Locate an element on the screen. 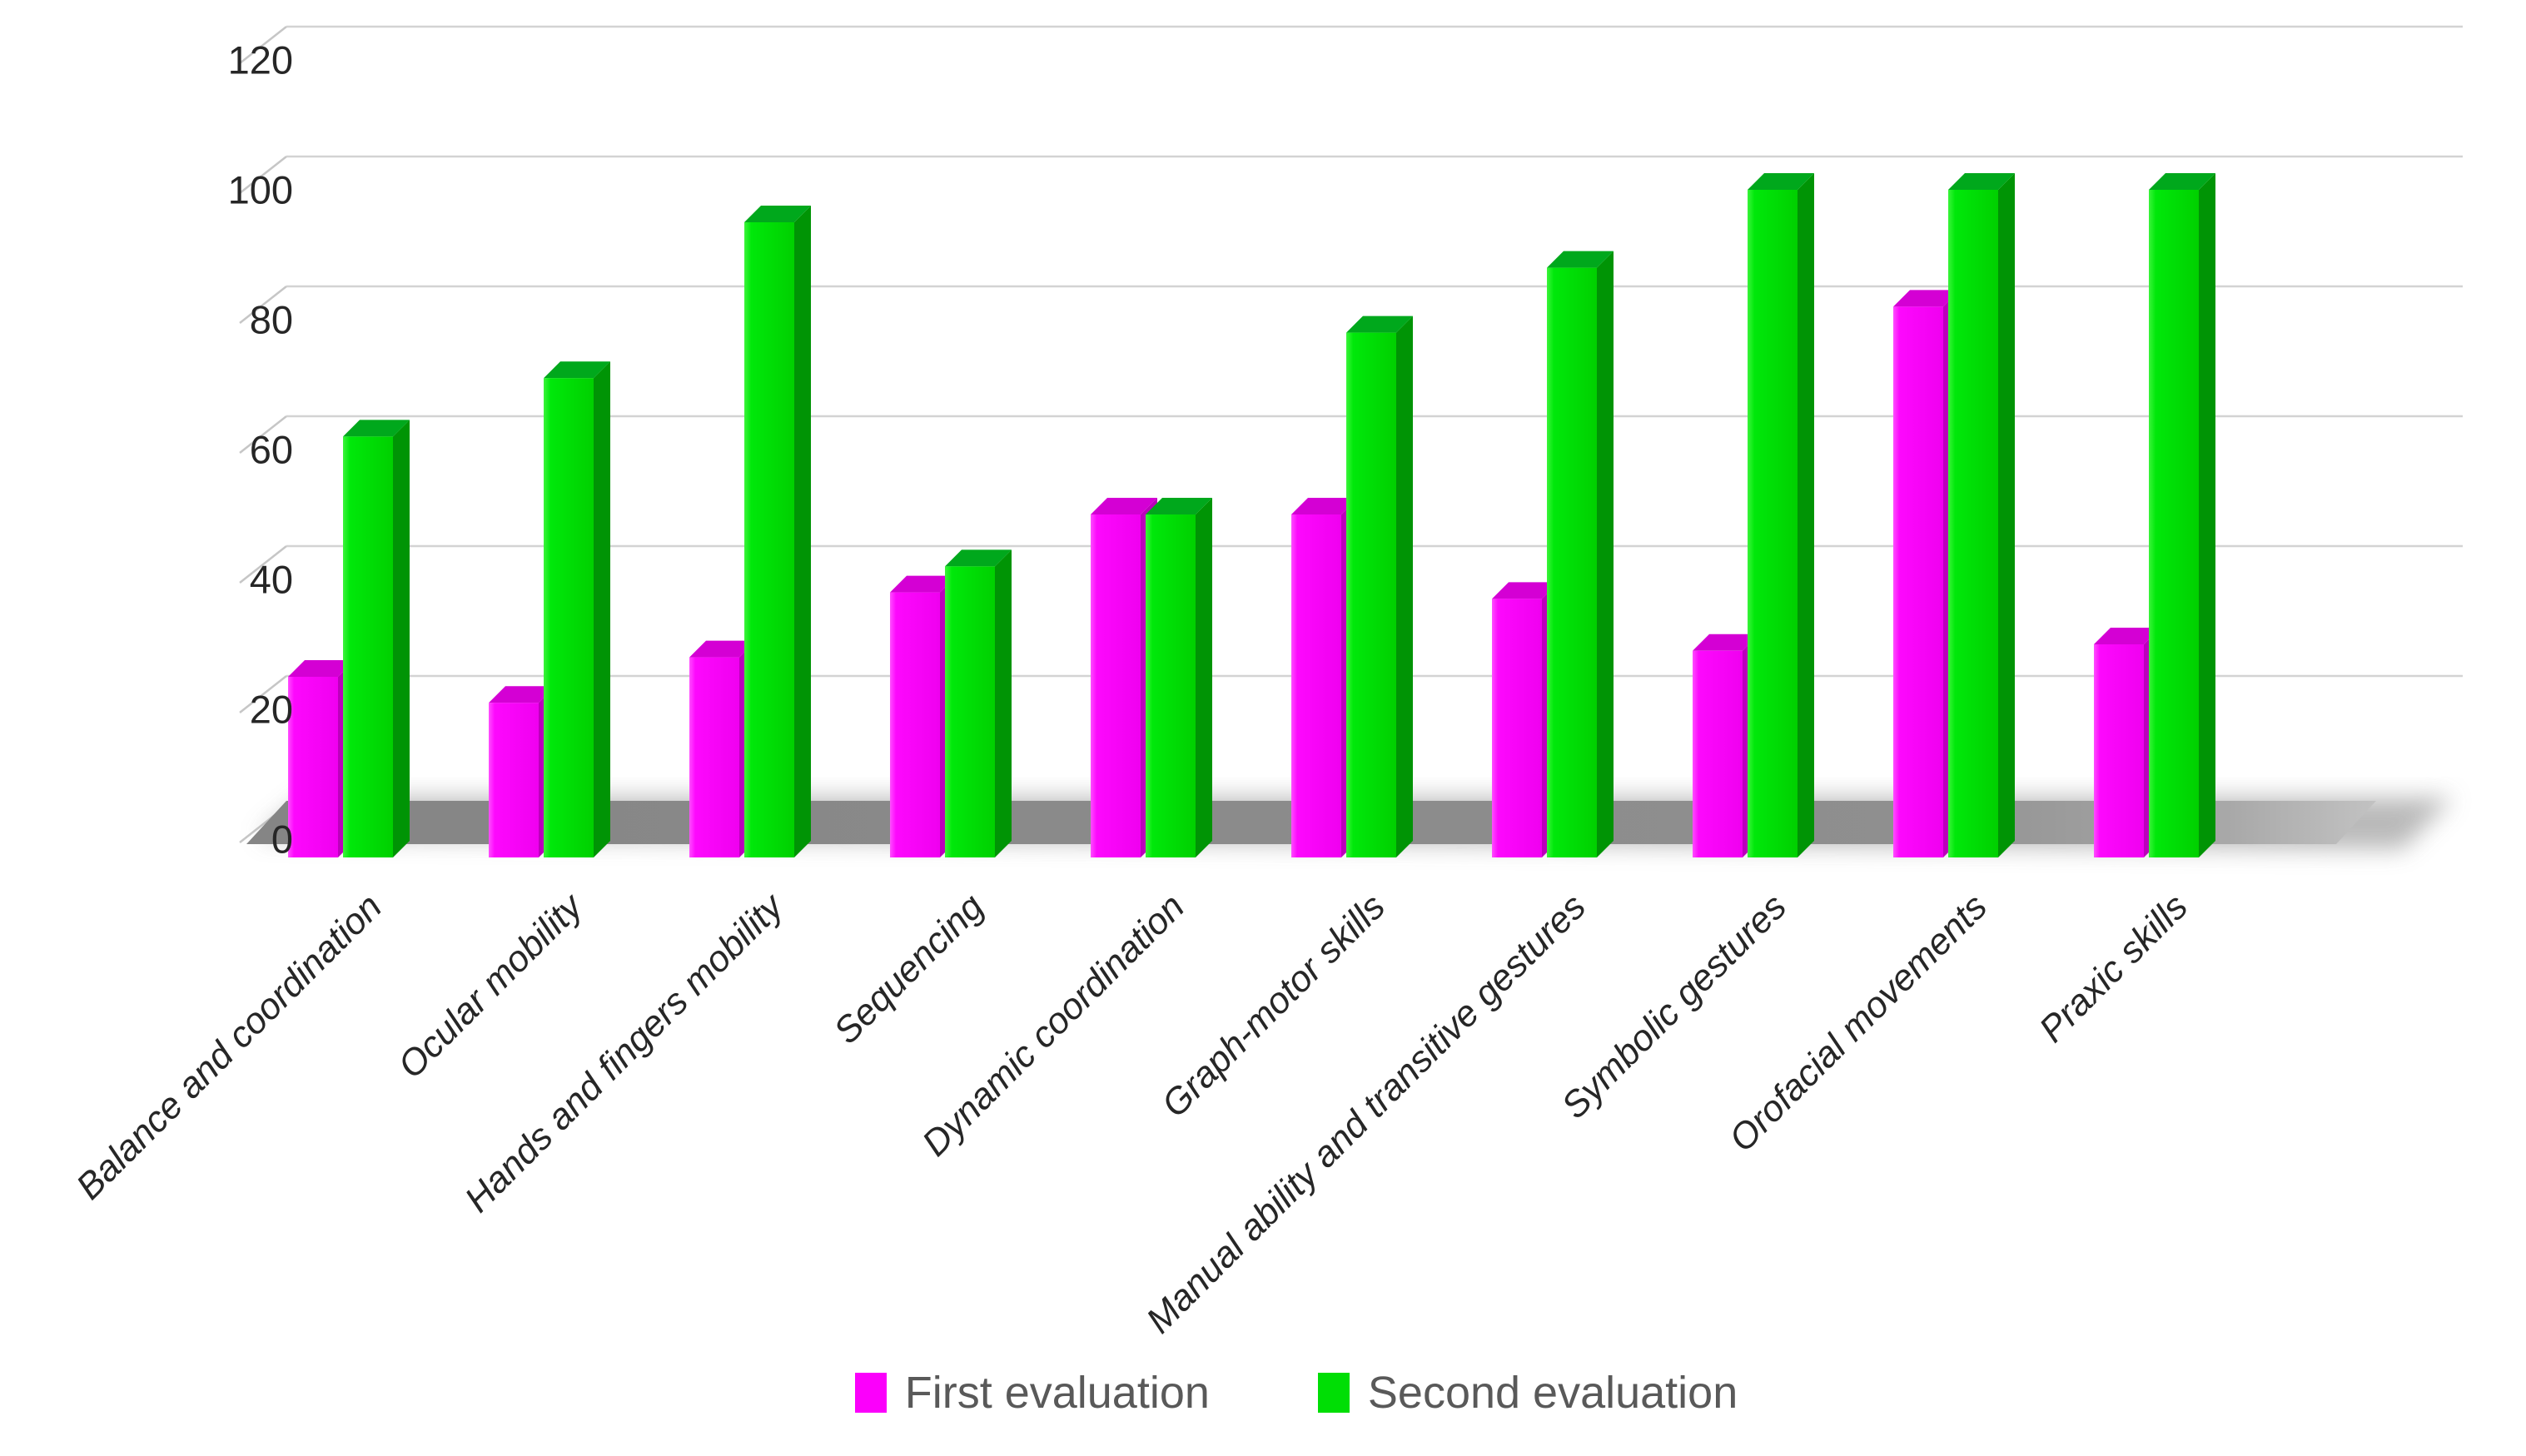 The width and height of the screenshot is (2526, 1456). y-axis-labels: 0 20 40 60 80 100 120 is located at coordinates (261, 449).